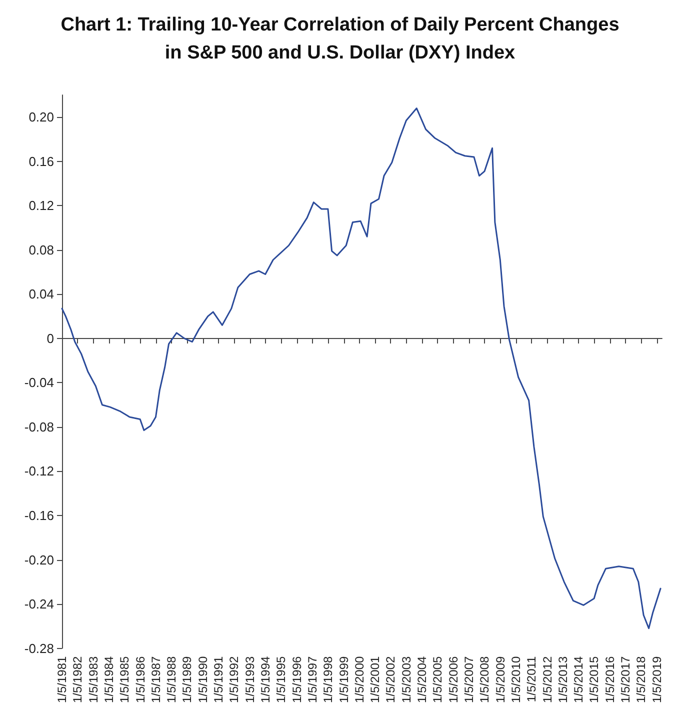 The height and width of the screenshot is (706, 680). Describe the element at coordinates (312, 680) in the screenshot. I see `x-tick-label: 1/5/1997` at that location.